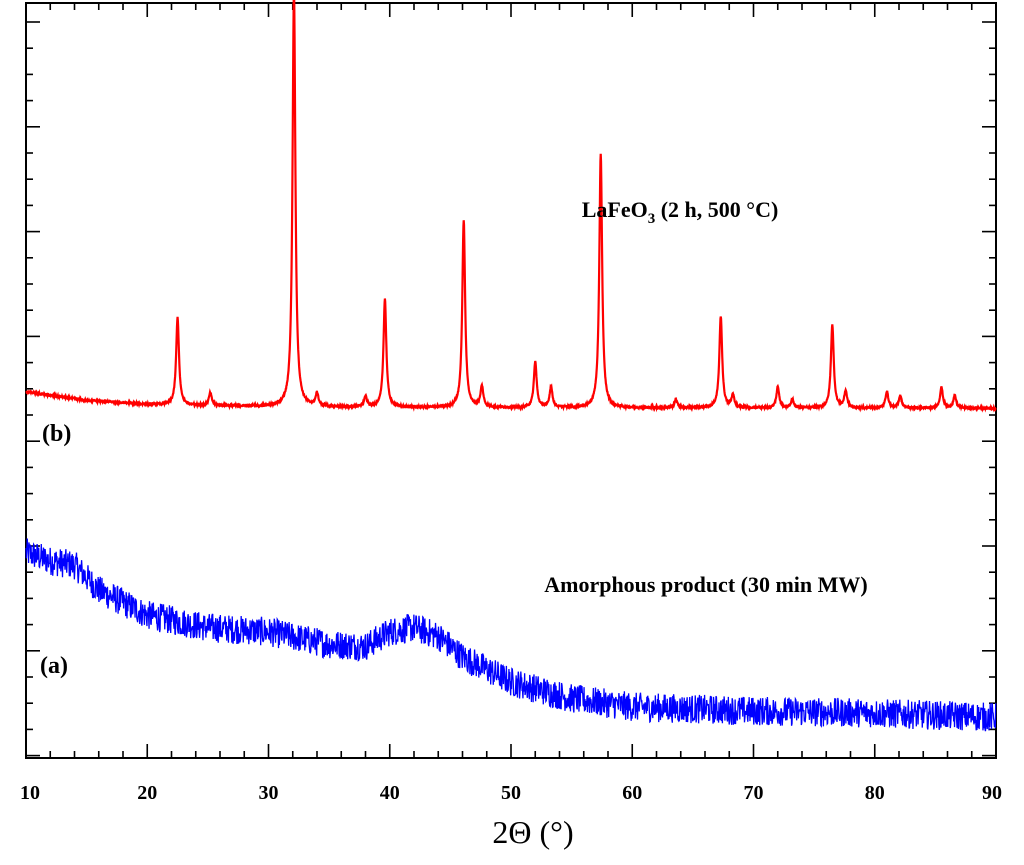 Image resolution: width=1024 pixels, height=865 pixels. Describe the element at coordinates (632, 793) in the screenshot. I see `x-tick-label: 60` at that location.